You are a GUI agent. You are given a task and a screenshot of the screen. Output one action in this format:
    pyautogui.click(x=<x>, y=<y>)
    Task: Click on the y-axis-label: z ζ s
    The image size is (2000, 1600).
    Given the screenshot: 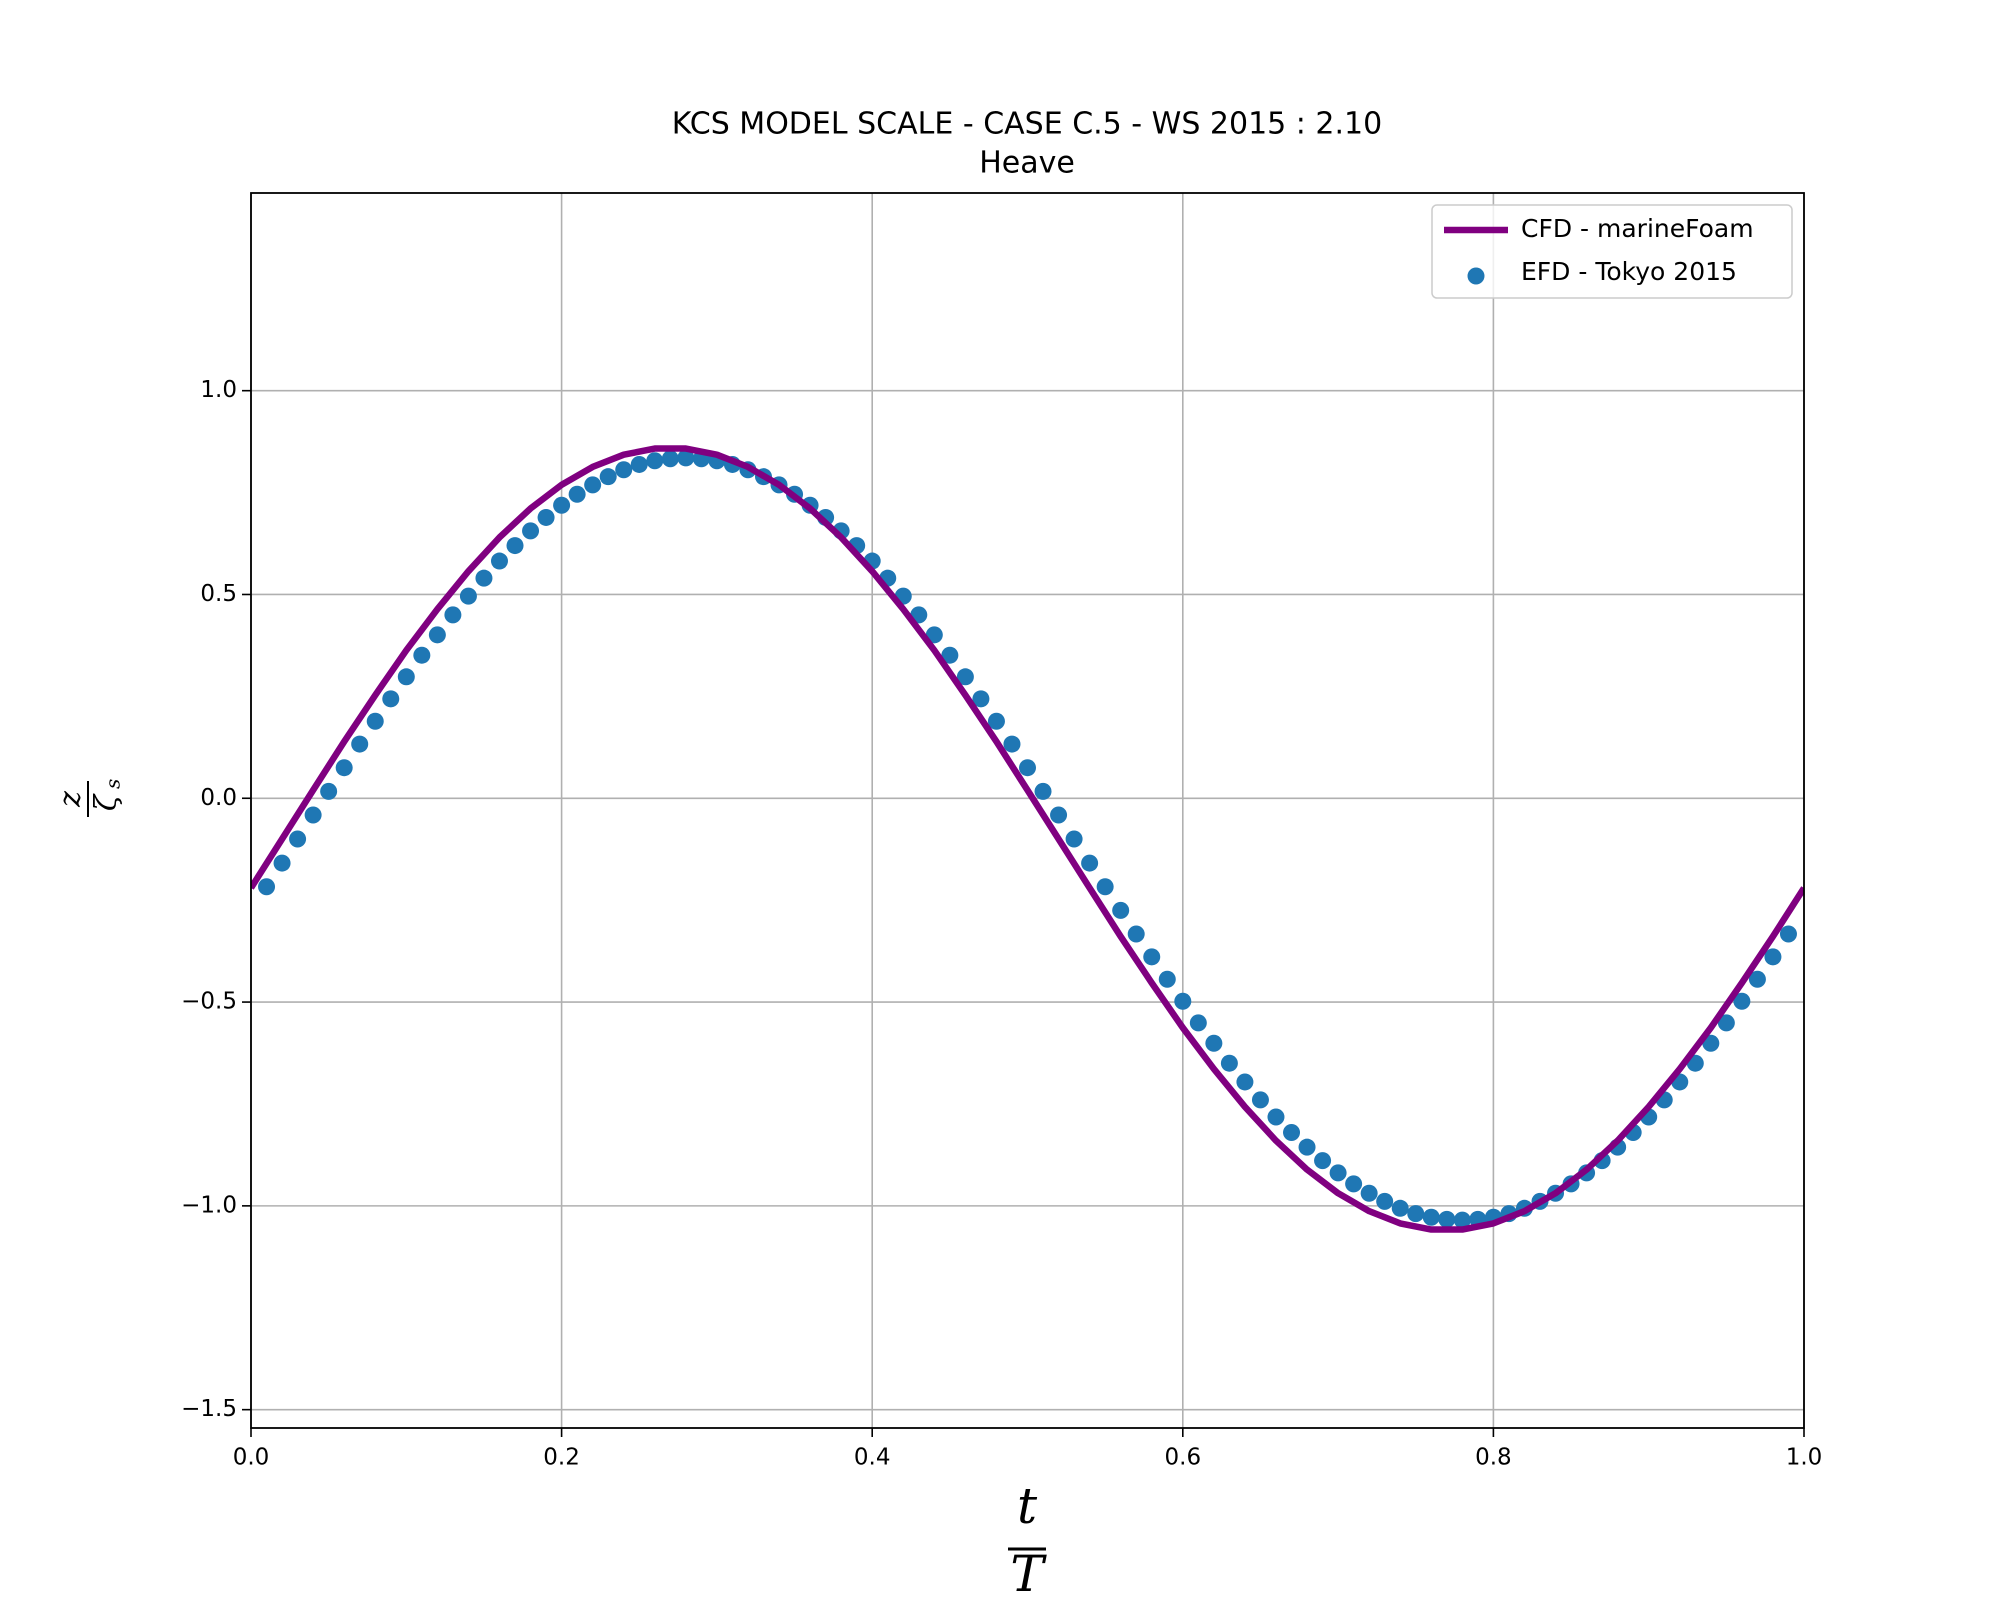 What is the action you would take?
    pyautogui.click(x=89, y=798)
    